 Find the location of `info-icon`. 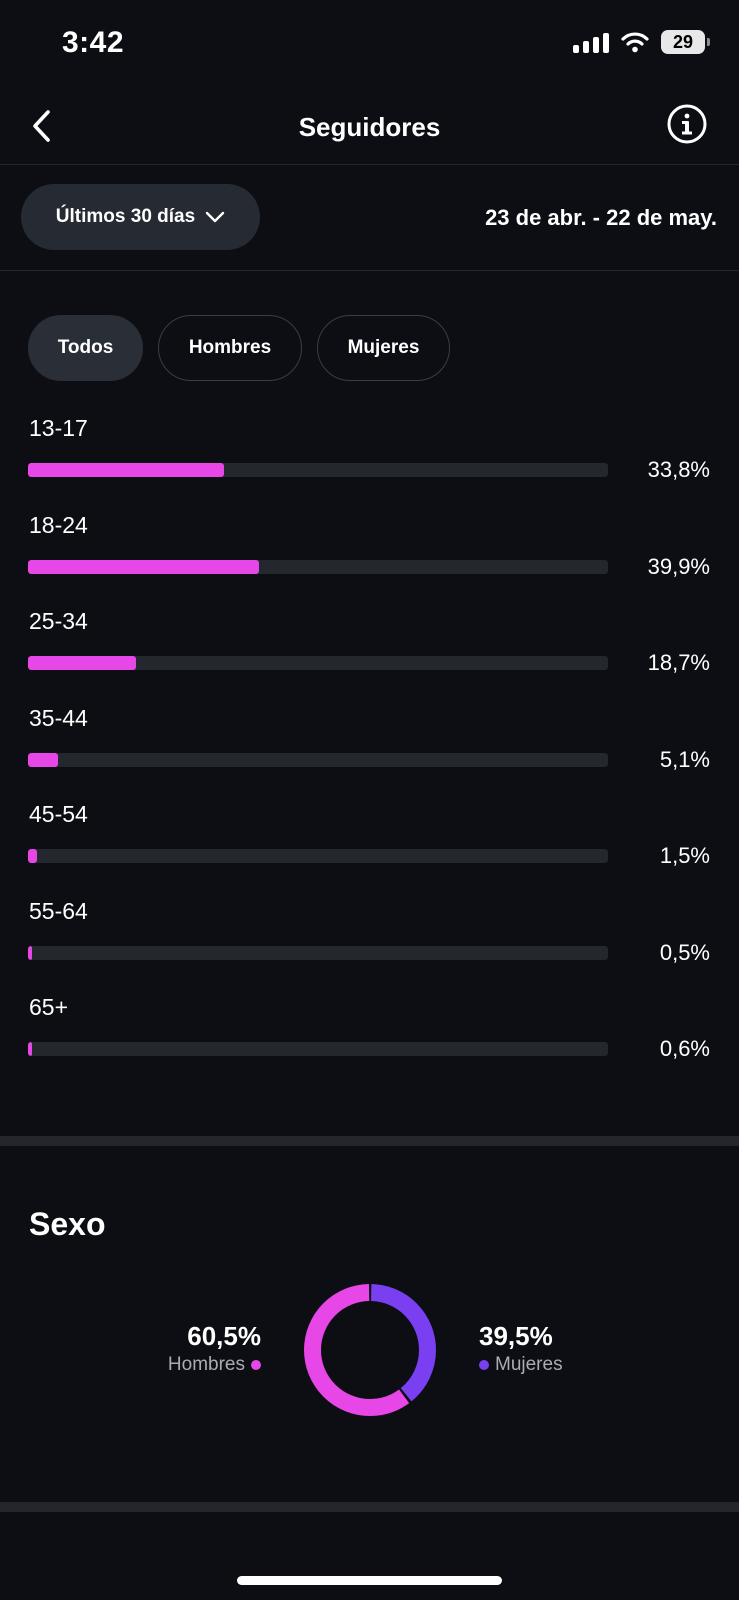

info-icon is located at coordinates (687, 124).